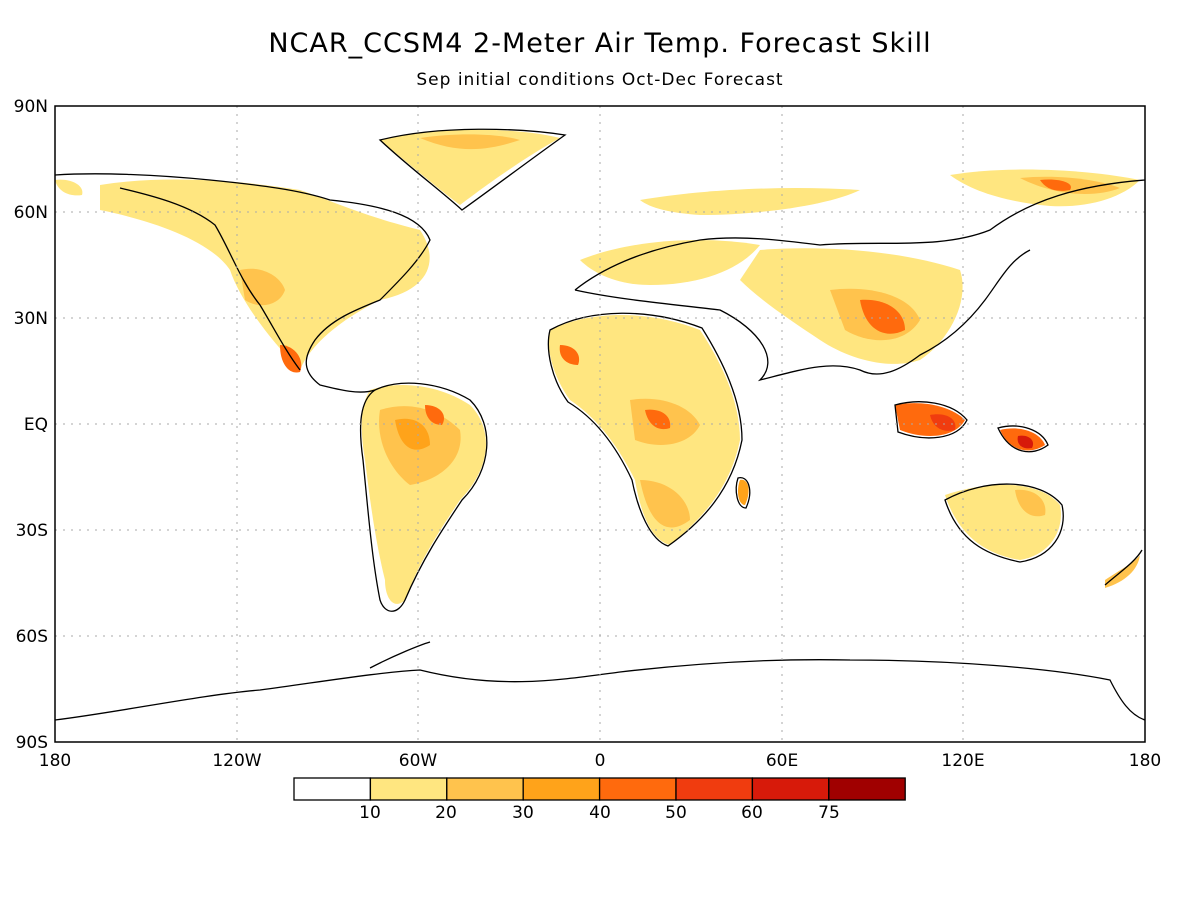  I want to click on colorbar-label: 75, so click(829, 813).